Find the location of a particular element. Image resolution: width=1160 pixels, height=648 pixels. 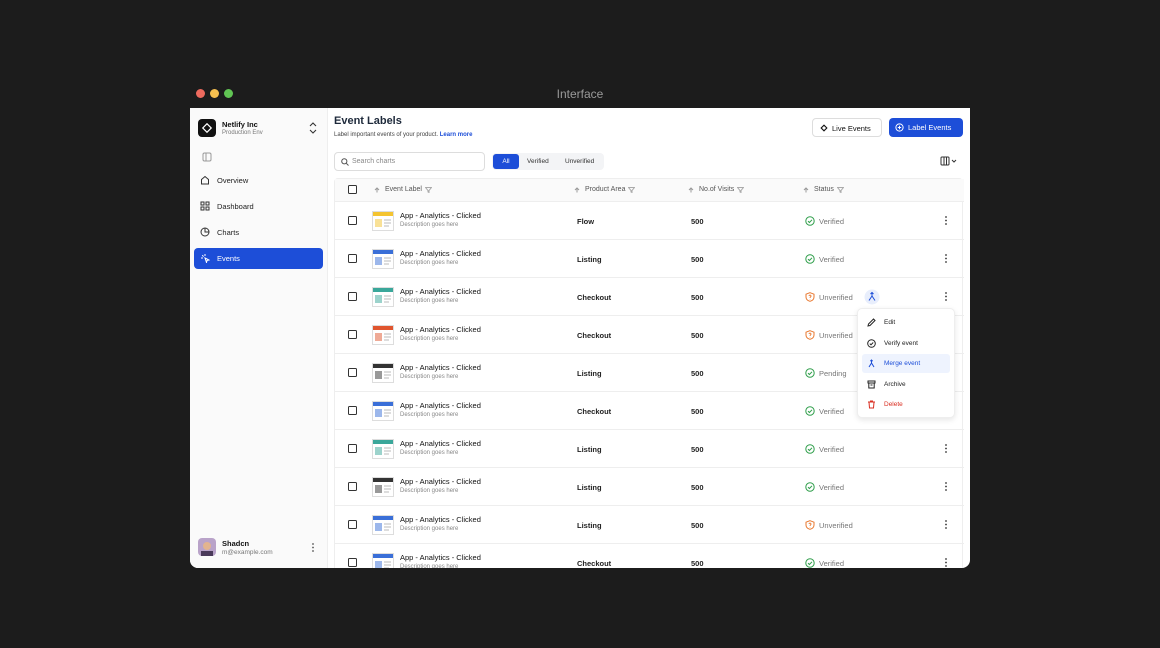

maximize-dot is located at coordinates (228, 93).